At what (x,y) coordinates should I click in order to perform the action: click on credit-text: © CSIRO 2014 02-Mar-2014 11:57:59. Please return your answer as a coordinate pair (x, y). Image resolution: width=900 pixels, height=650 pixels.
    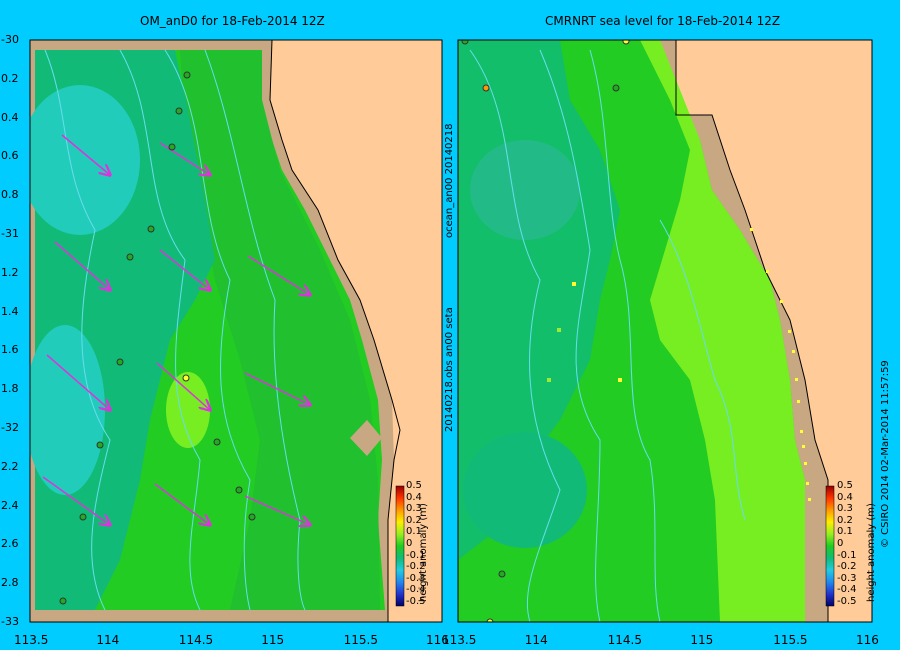
    Looking at the image, I should click on (885, 454).